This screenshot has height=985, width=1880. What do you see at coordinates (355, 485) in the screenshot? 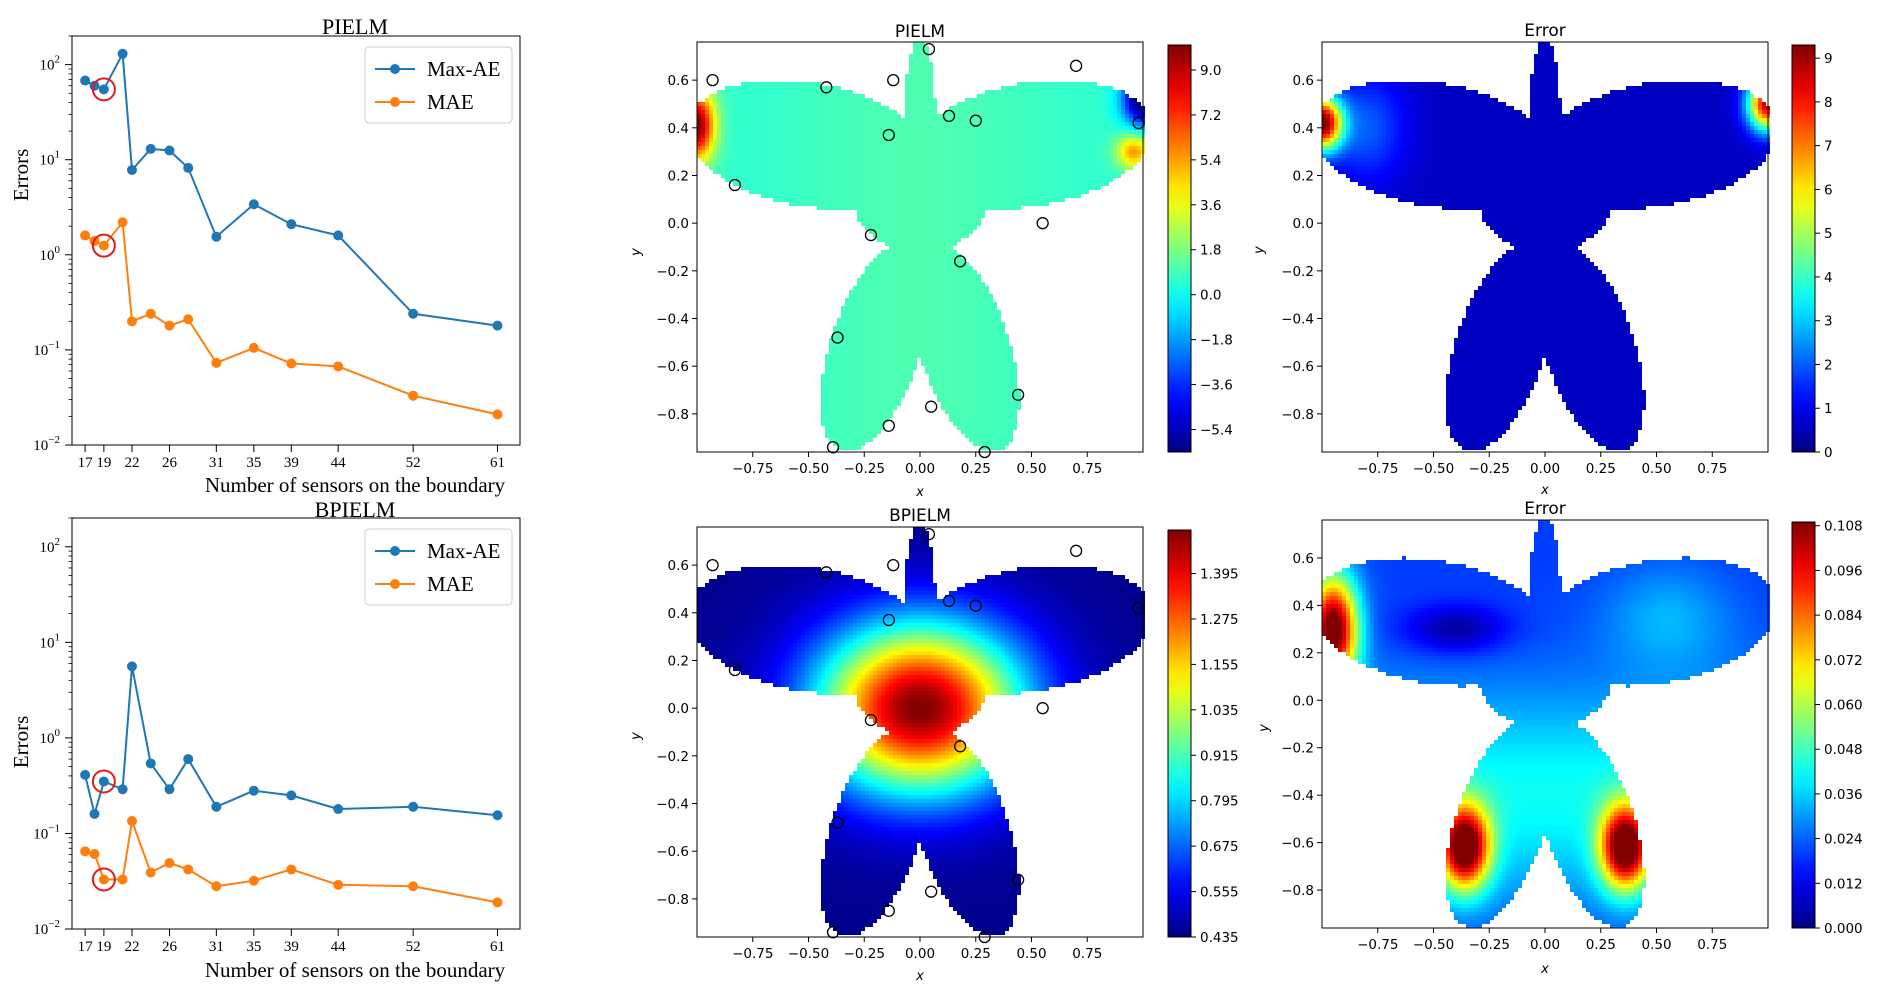
I see `pielm-errors-xlabel: Number of sensors on the boundary` at bounding box center [355, 485].